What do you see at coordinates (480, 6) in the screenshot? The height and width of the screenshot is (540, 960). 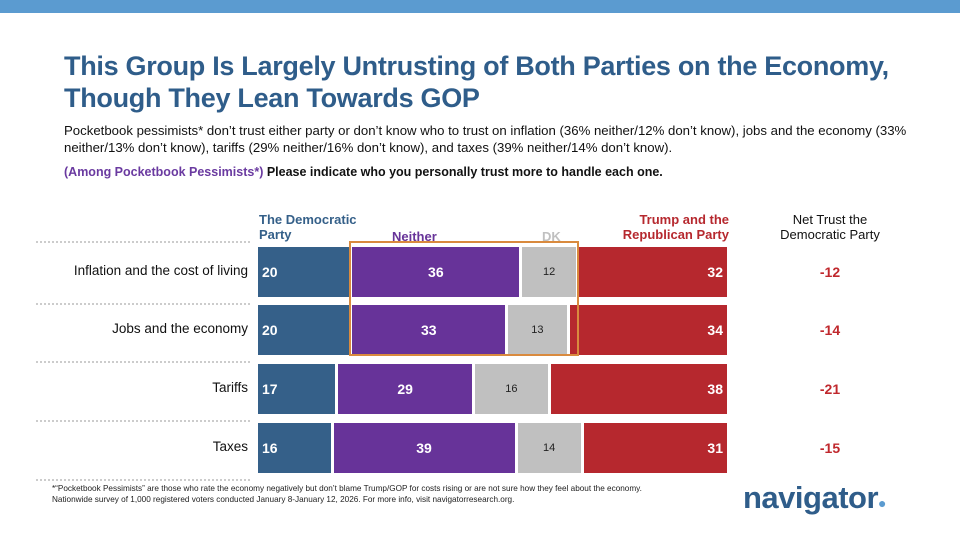 I see `top-banner` at bounding box center [480, 6].